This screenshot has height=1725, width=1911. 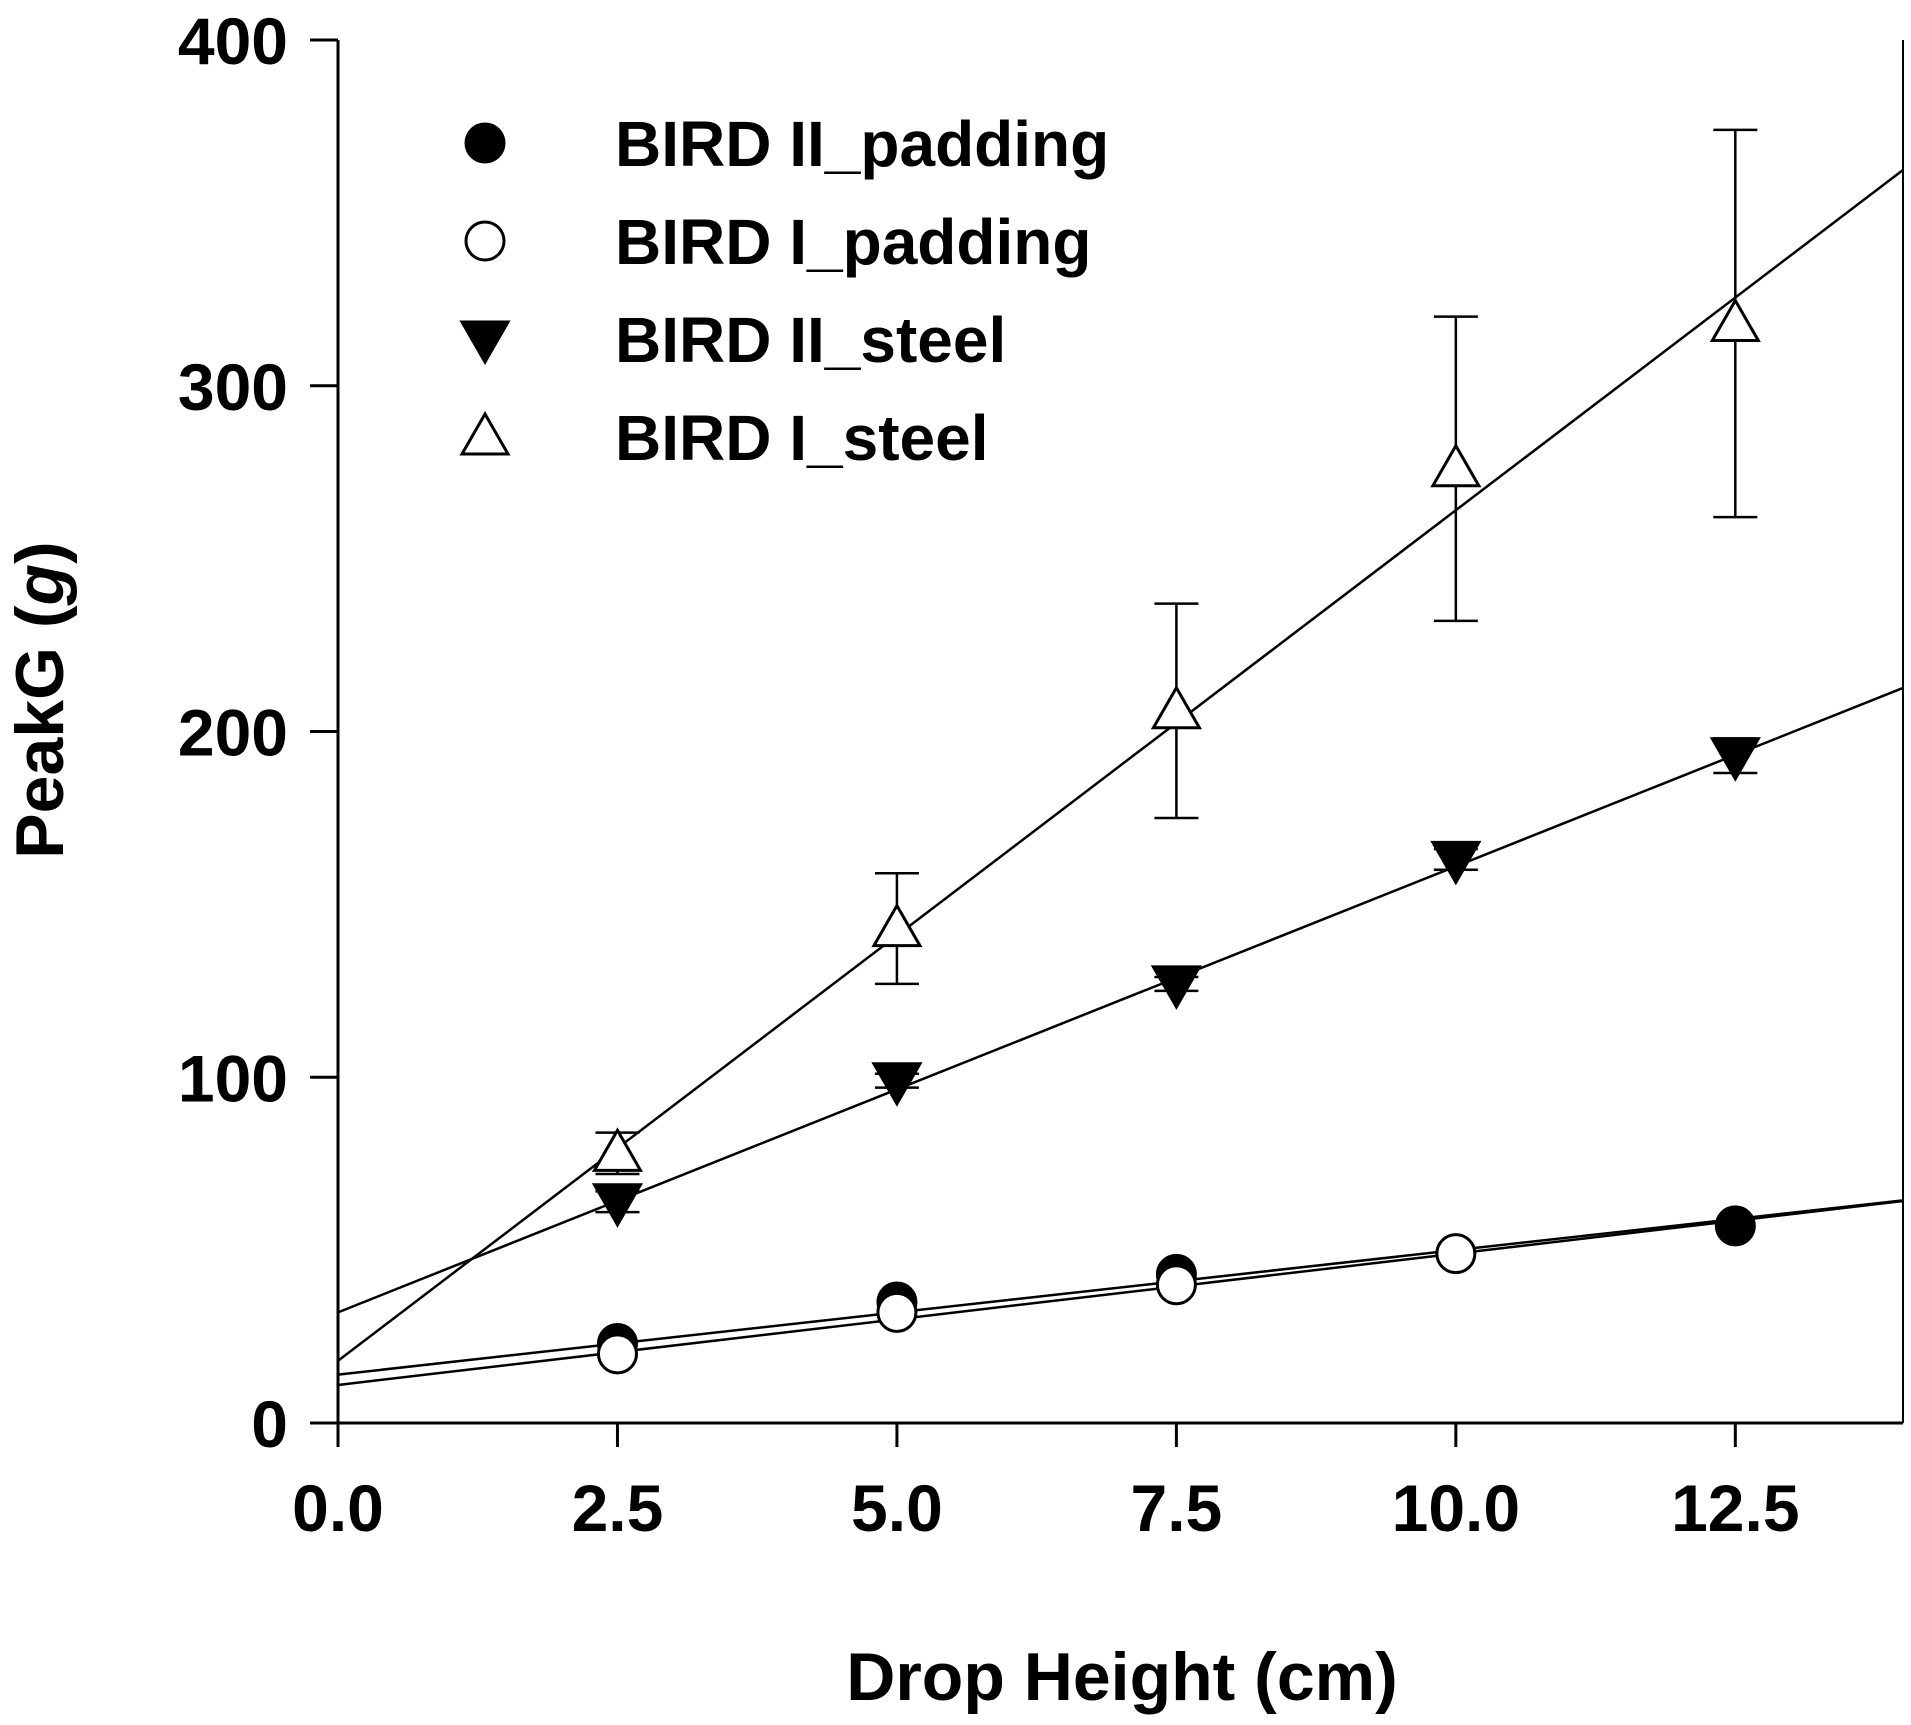 What do you see at coordinates (233, 1078) in the screenshot?
I see `y-tick-label: 100` at bounding box center [233, 1078].